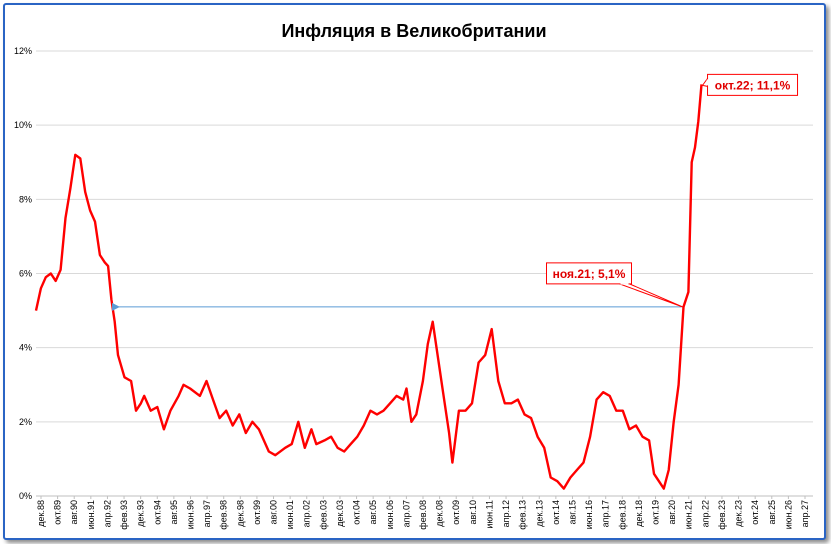 This screenshot has height=544, width=831. I want to click on x-tick-label: дек.03, so click(340, 513).